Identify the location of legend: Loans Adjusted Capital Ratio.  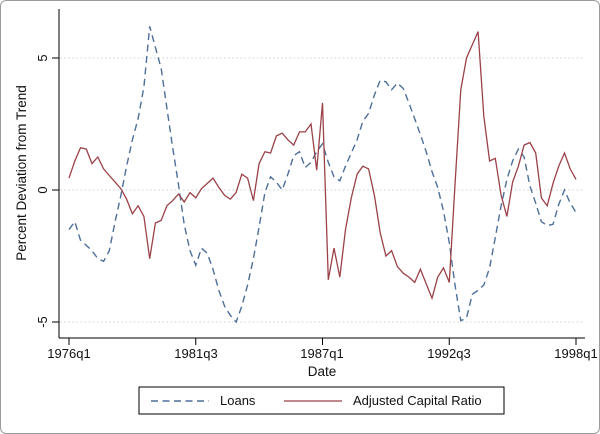
(321, 400).